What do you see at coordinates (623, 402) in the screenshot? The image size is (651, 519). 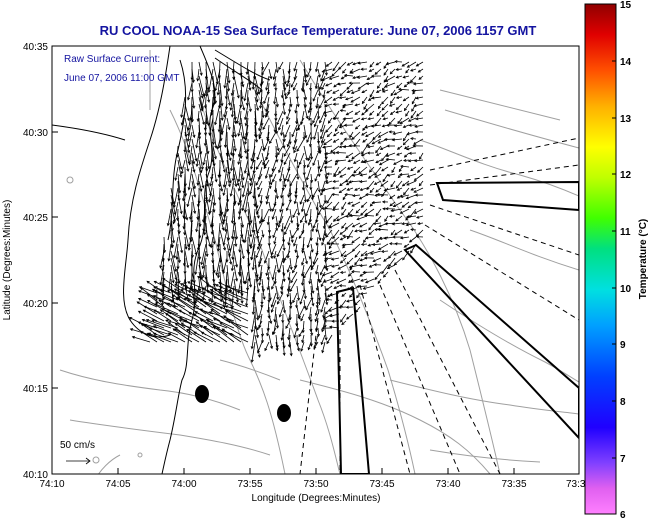 I see `colorbar-tick: 8` at bounding box center [623, 402].